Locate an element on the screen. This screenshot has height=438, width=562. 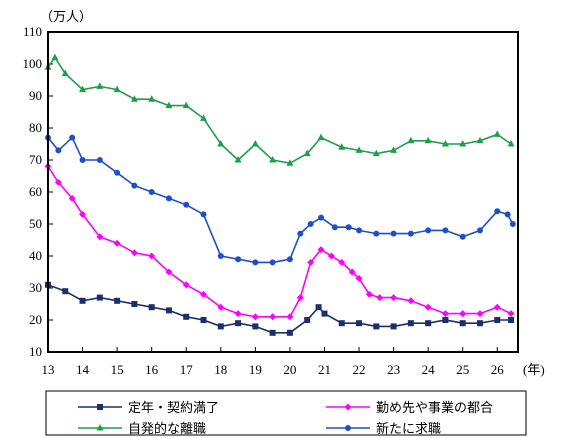
y-tick-label: 110 is located at coordinates (32, 31).